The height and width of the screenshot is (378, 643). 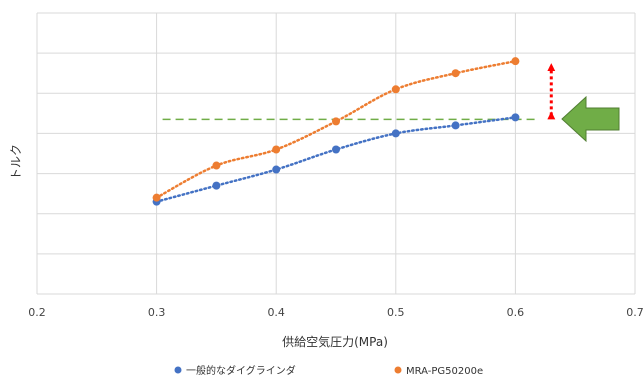 I want to click on x-axis-title: 供給空気圧力(MPa), so click(x=335, y=341).